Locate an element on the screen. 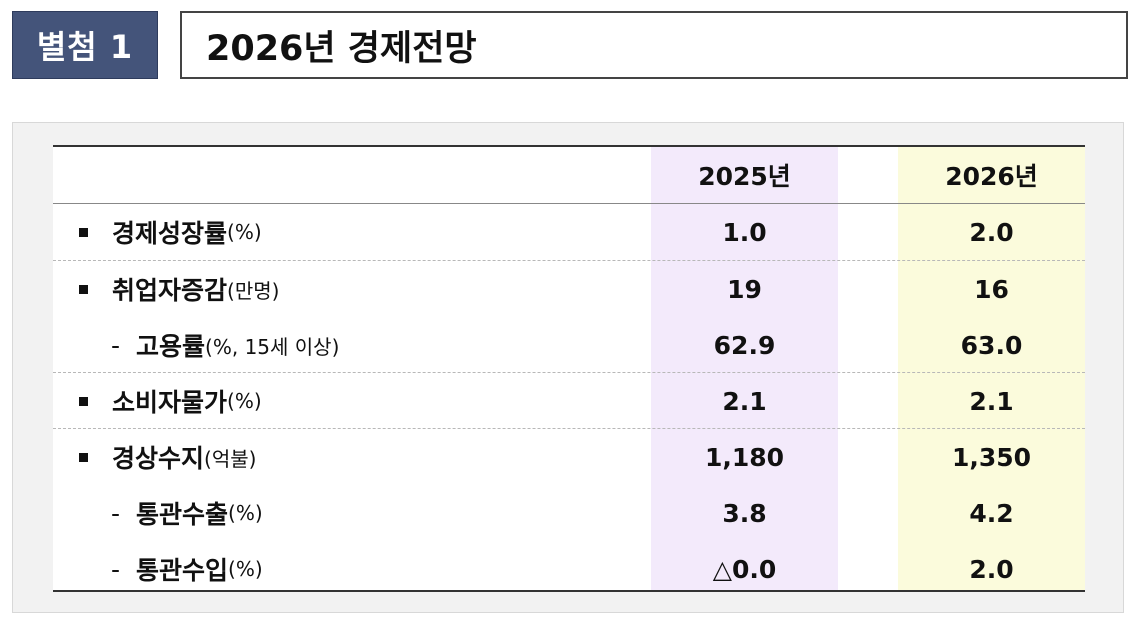  value-2025: 3.8 is located at coordinates (744, 513).